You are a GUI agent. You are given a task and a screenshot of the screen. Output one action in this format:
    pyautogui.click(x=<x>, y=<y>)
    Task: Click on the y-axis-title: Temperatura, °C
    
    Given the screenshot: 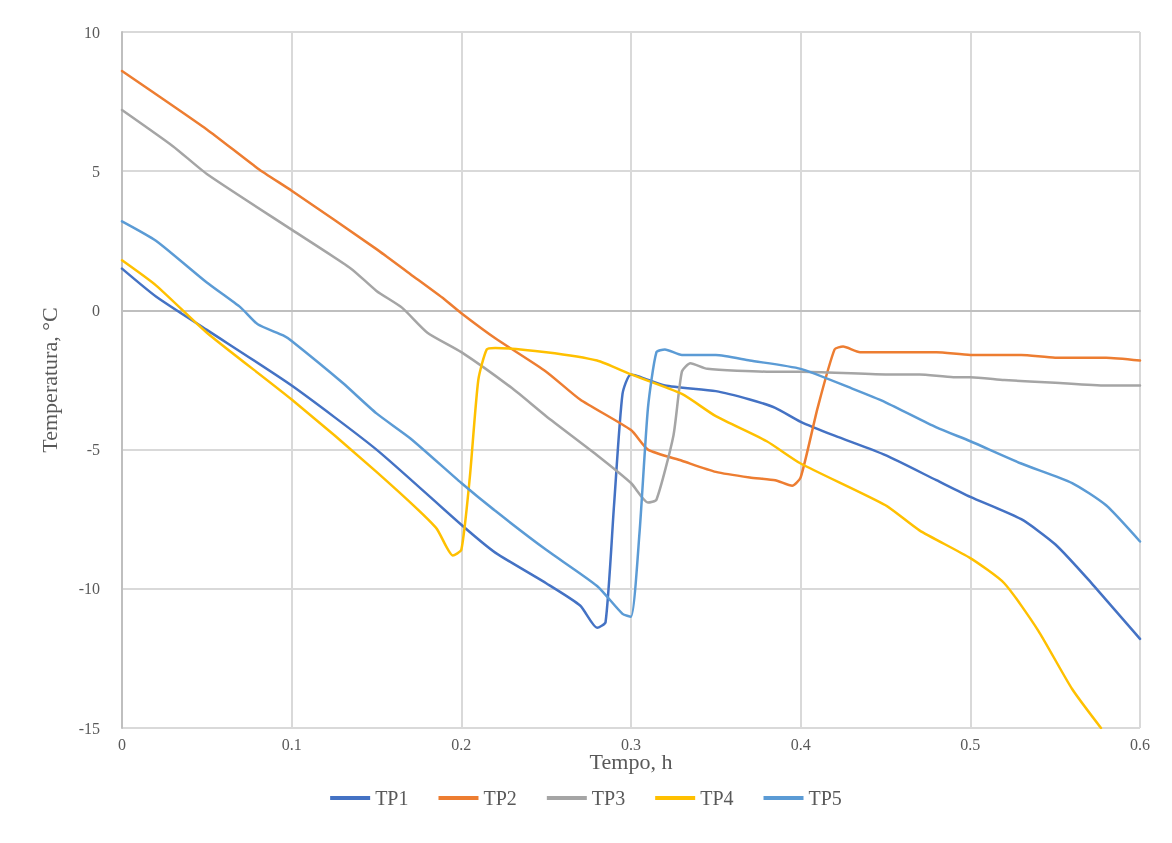 What is the action you would take?
    pyautogui.click(x=49, y=380)
    